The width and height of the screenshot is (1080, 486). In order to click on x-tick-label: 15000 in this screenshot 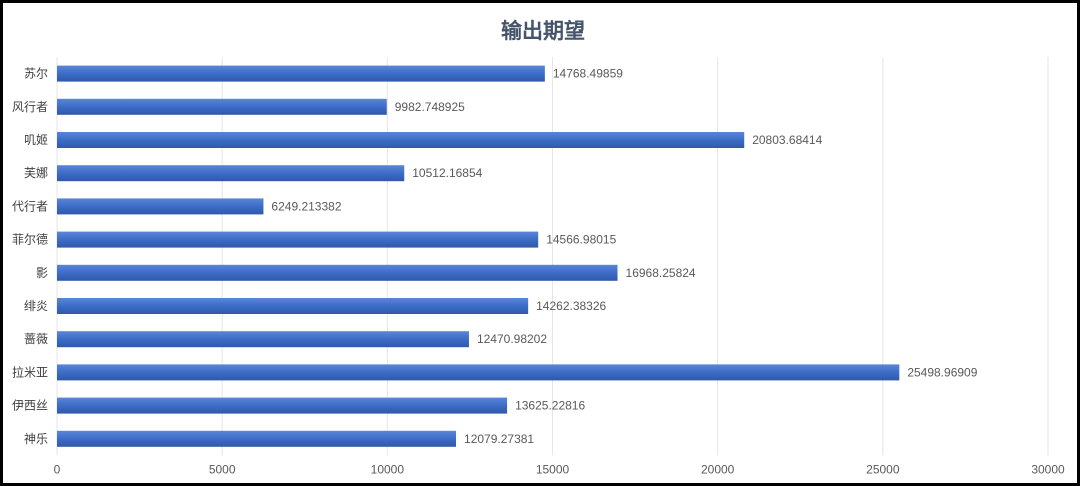, I will do `click(553, 469)`.